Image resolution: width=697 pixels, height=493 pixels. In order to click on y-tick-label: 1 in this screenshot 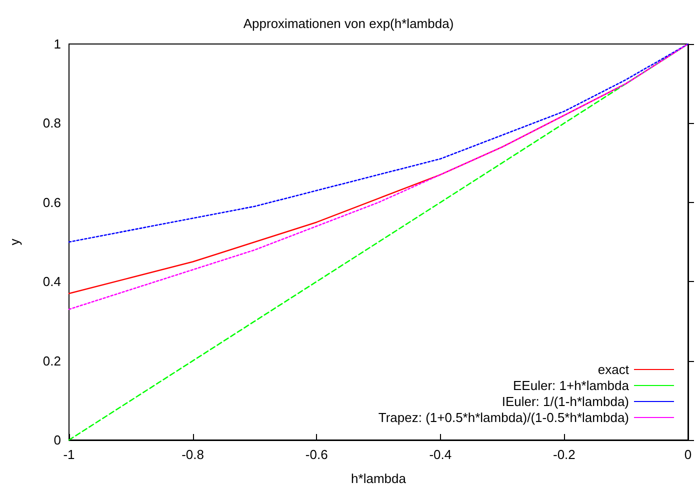, I will do `click(57, 44)`.